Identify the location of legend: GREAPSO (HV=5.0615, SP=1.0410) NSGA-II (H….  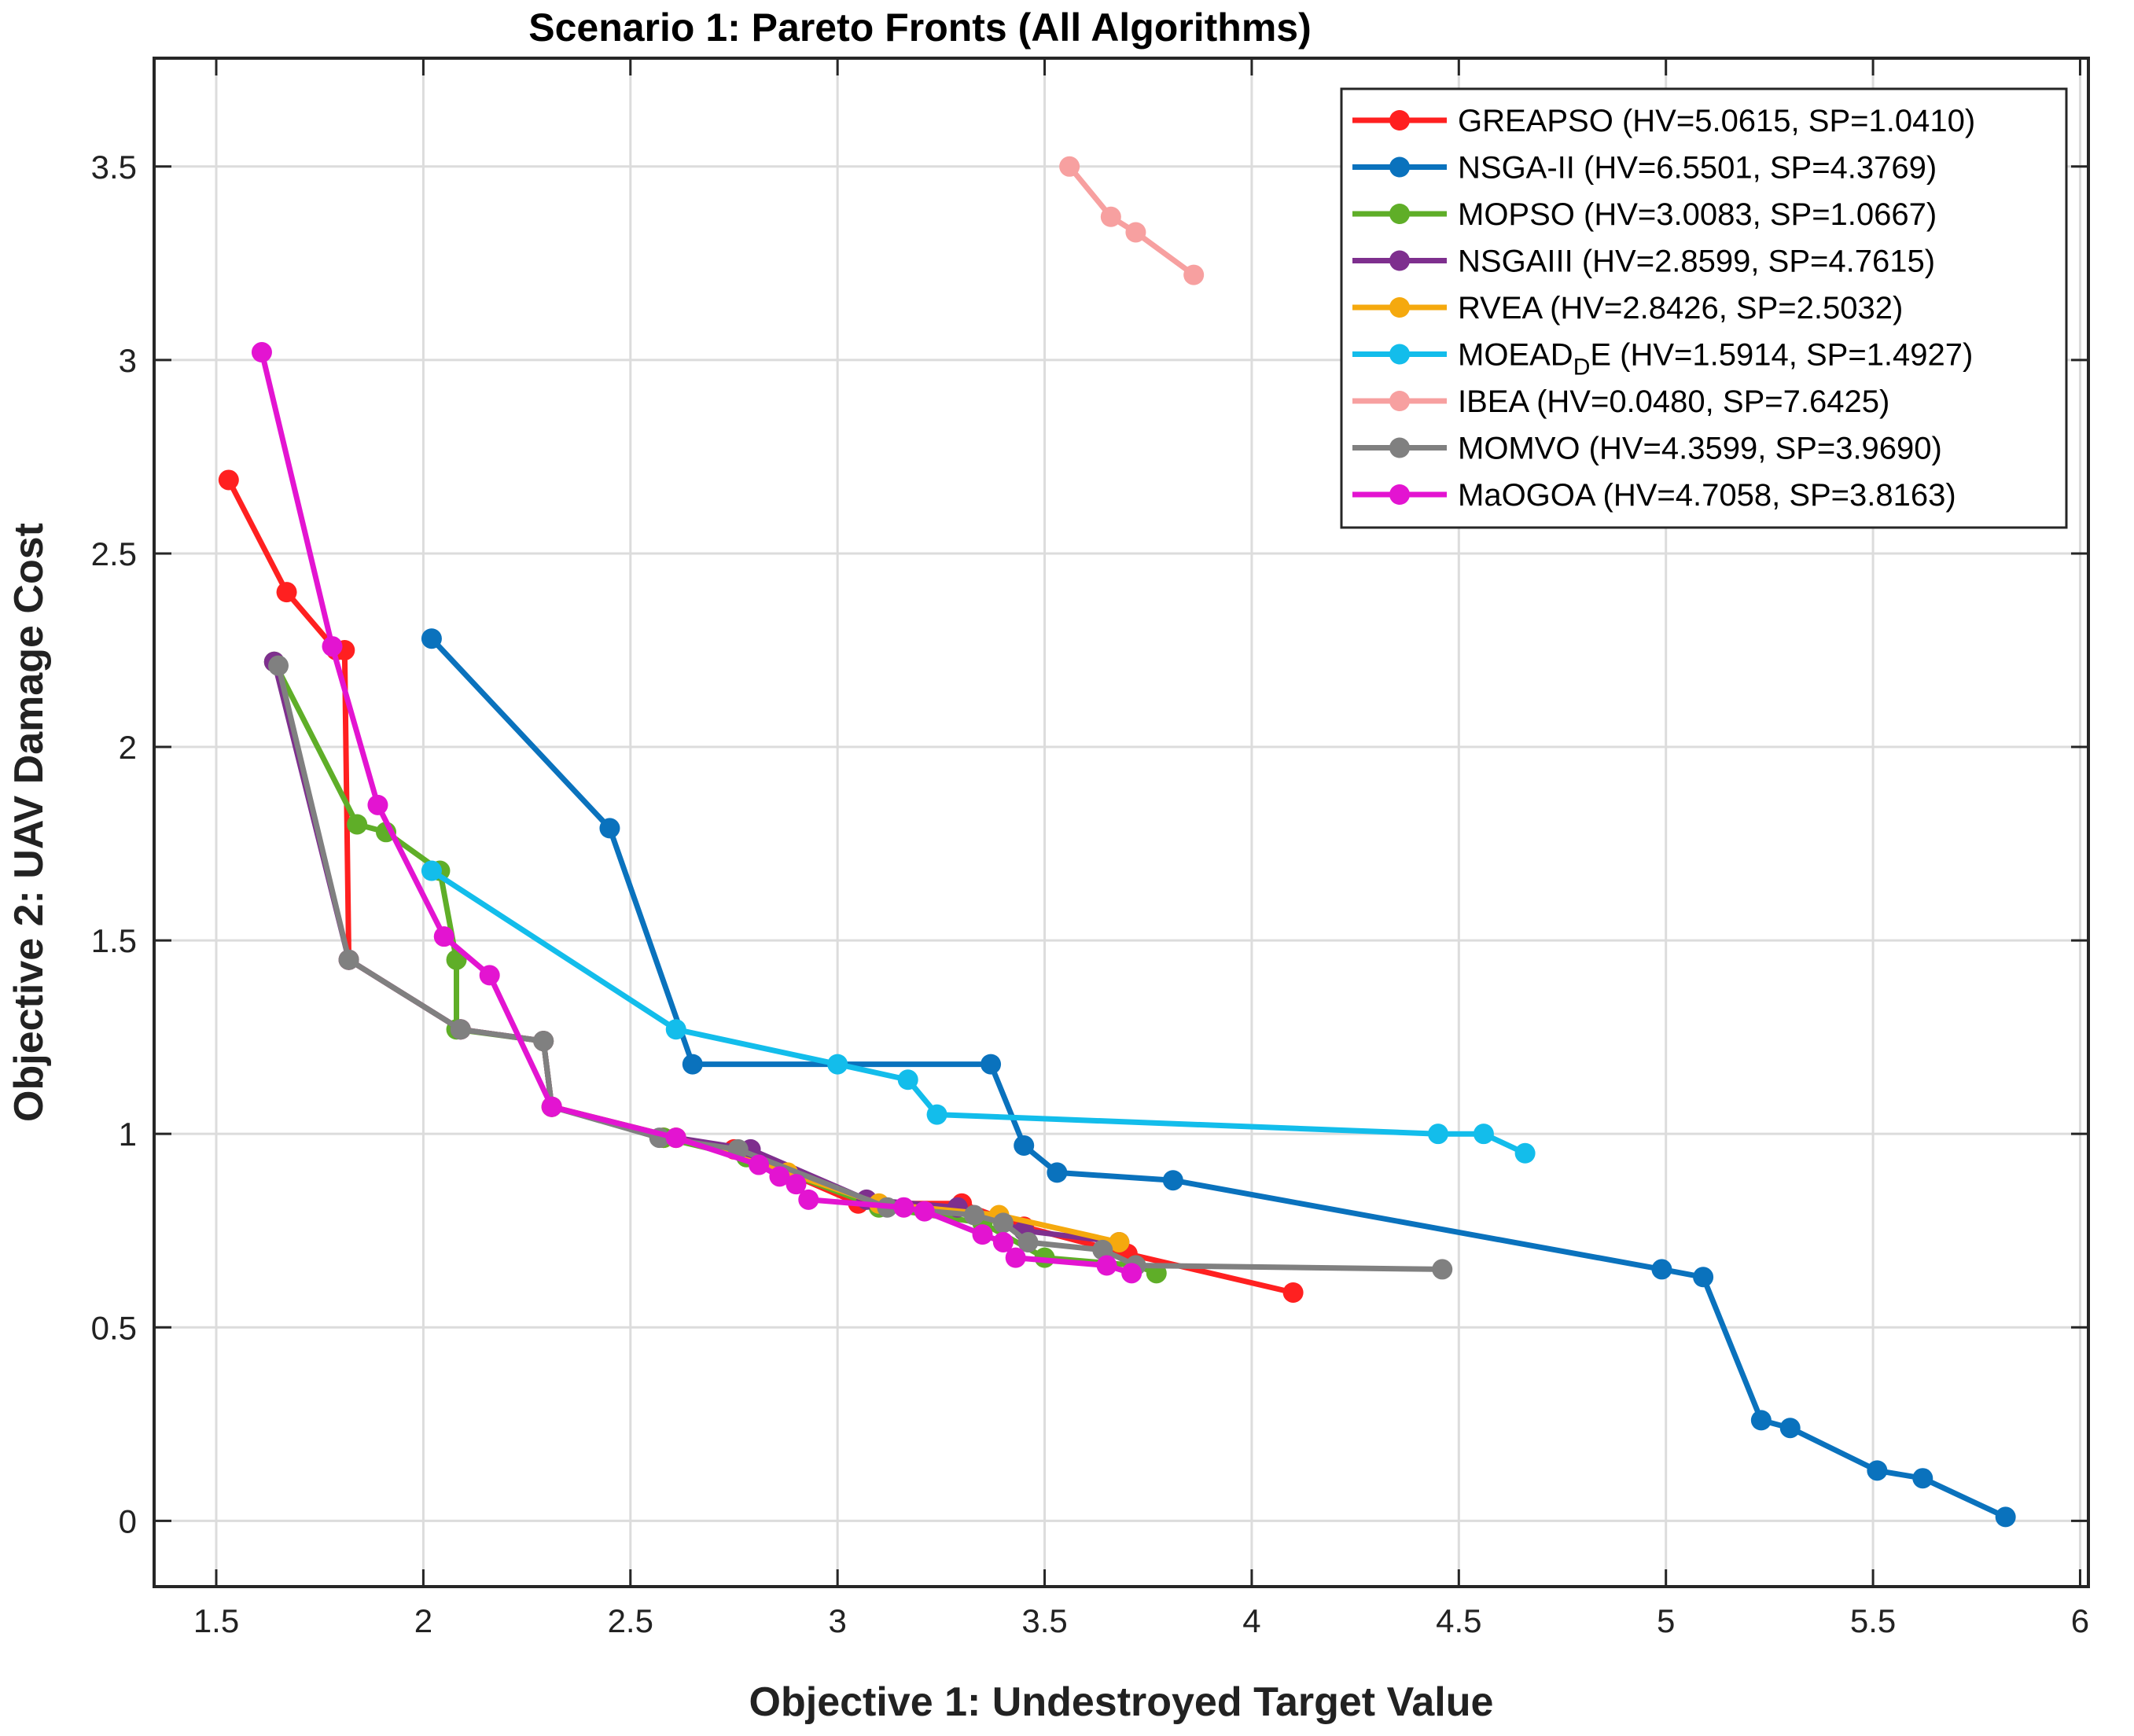
(1704, 308).